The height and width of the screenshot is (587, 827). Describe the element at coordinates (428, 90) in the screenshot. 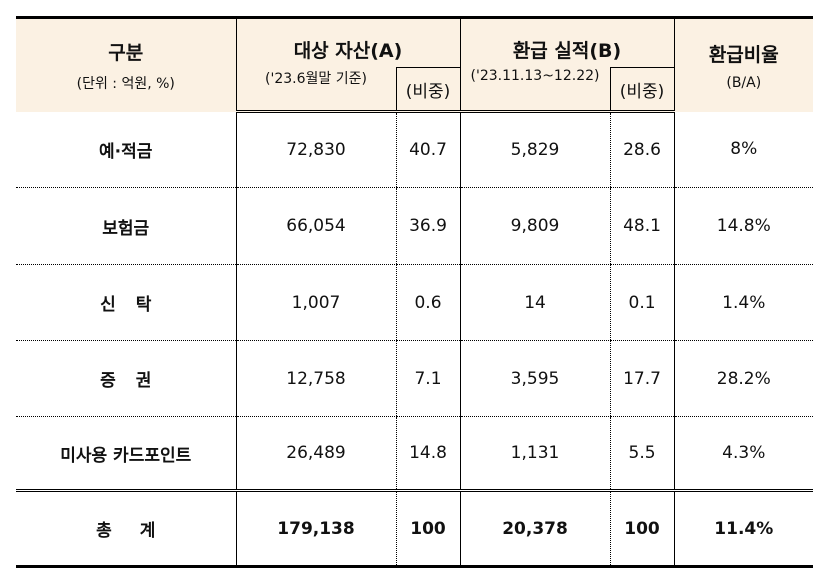

I see `header-target-assets-share: (비중)` at that location.